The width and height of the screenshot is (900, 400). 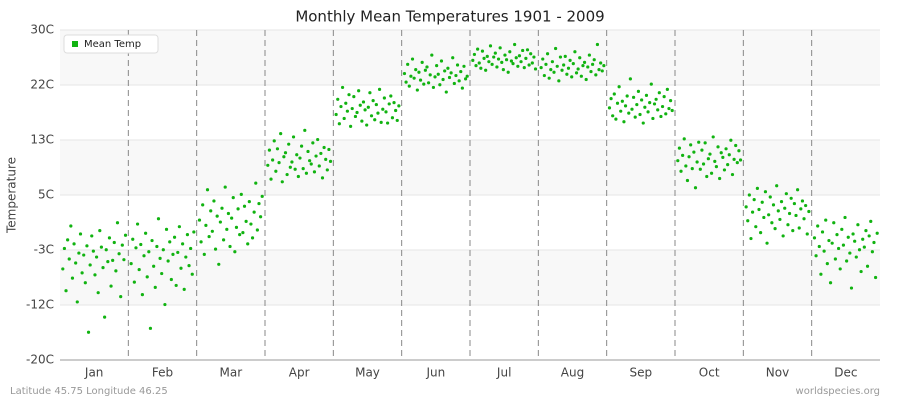 I want to click on y-tick-label: -12C, so click(x=40, y=305).